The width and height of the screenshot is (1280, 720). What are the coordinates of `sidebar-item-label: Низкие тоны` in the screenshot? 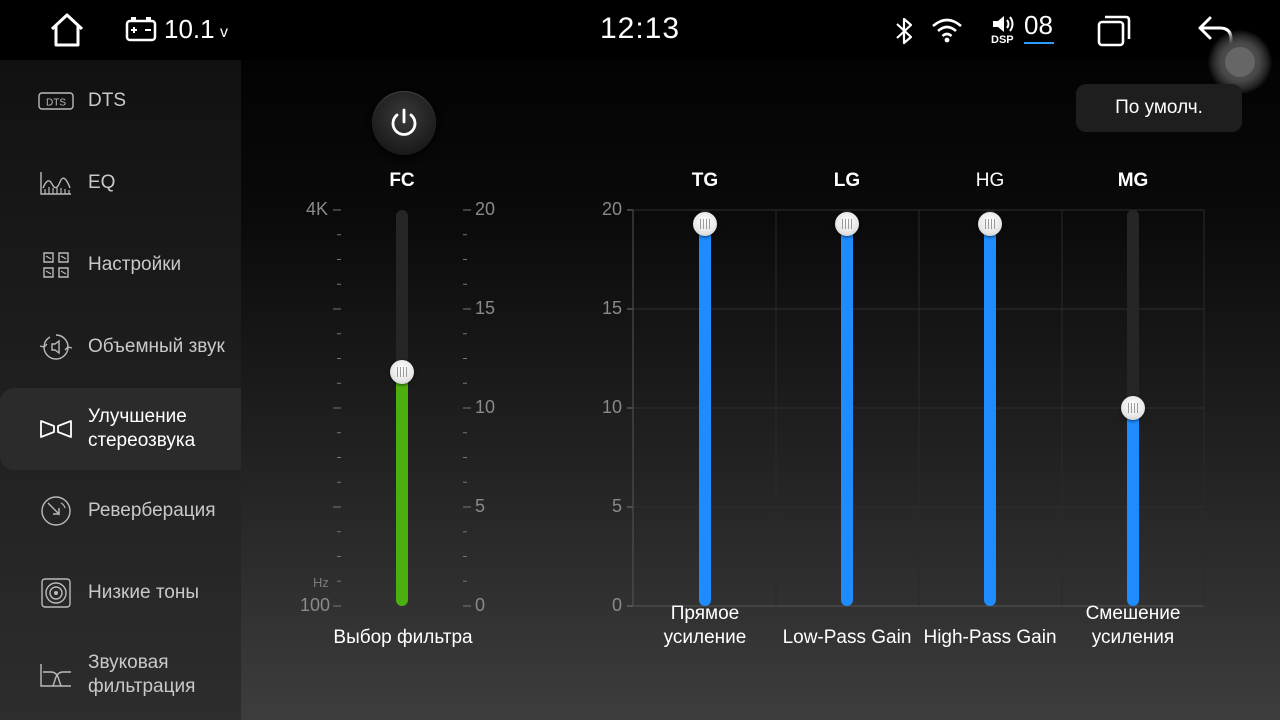 It's located at (144, 592).